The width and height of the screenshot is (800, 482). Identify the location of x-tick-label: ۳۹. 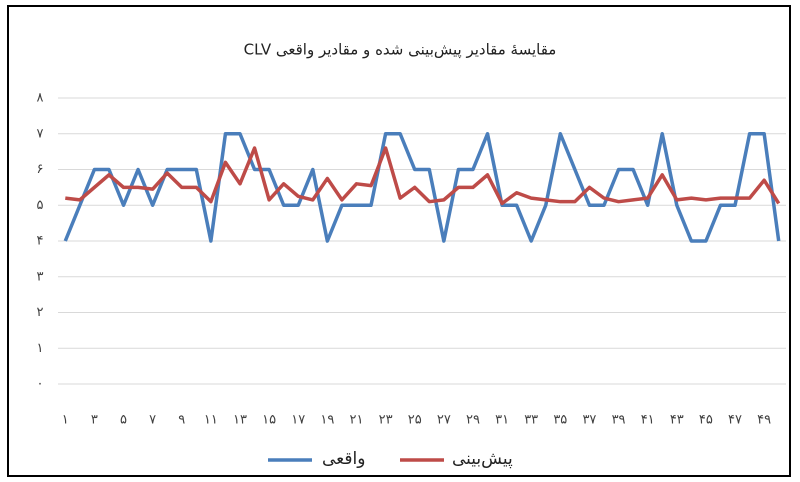
(619, 420).